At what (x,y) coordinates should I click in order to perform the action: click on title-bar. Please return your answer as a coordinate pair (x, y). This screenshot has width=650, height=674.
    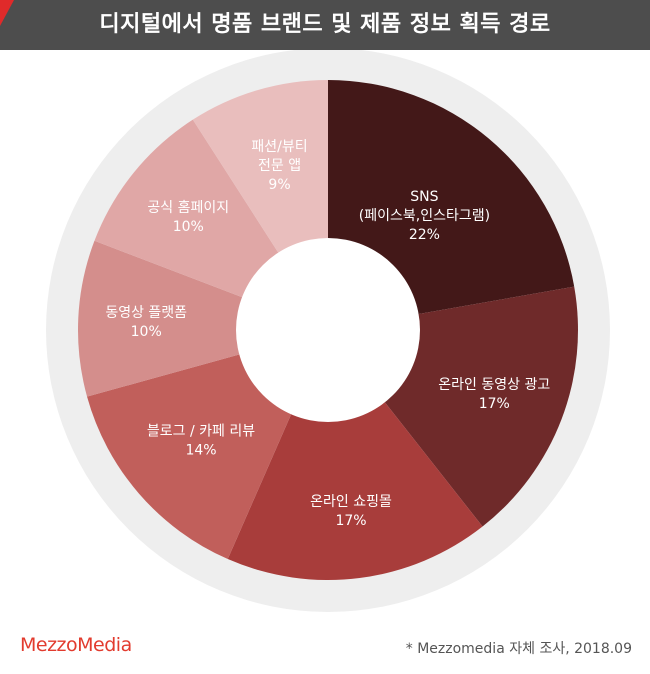
    Looking at the image, I should click on (325, 25).